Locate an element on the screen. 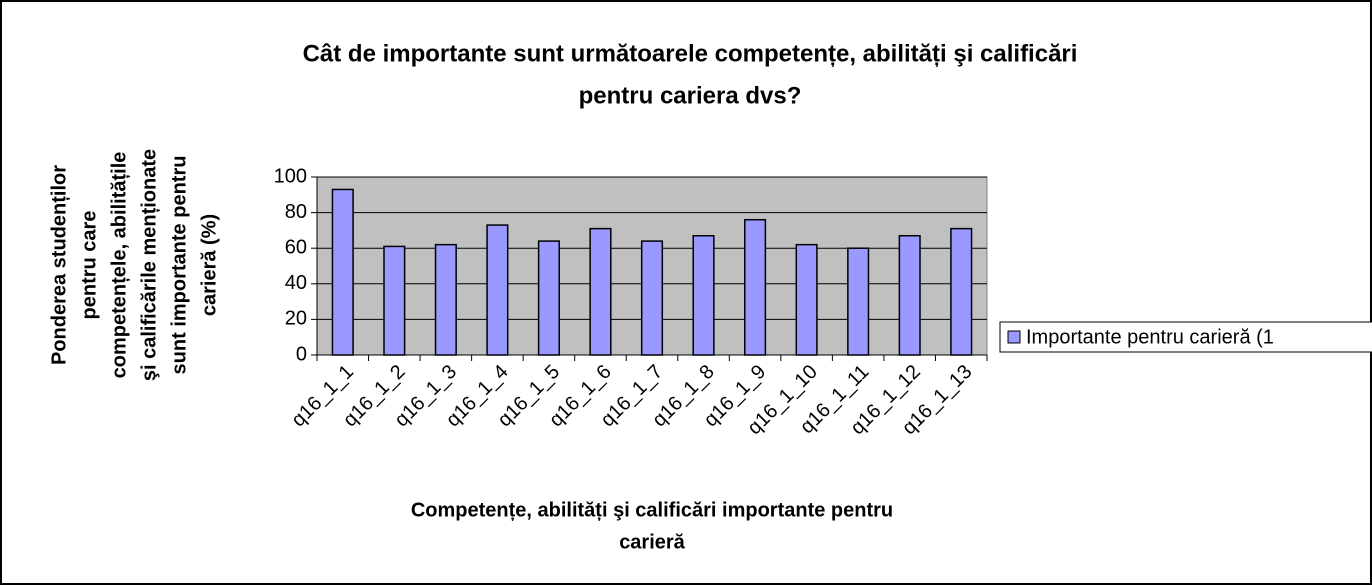  x-axis-title: carieră is located at coordinates (652, 542).